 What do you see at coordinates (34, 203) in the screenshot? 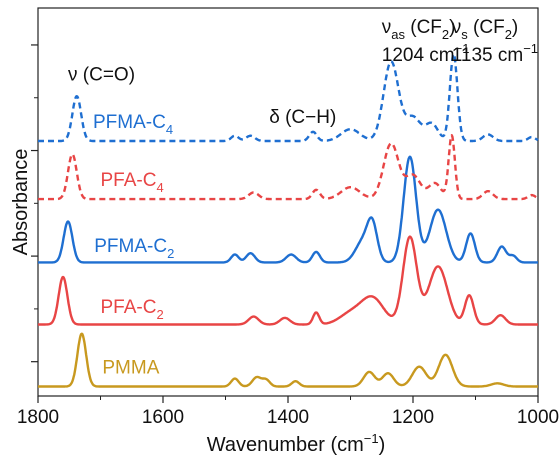
I see `y-ticks` at bounding box center [34, 203].